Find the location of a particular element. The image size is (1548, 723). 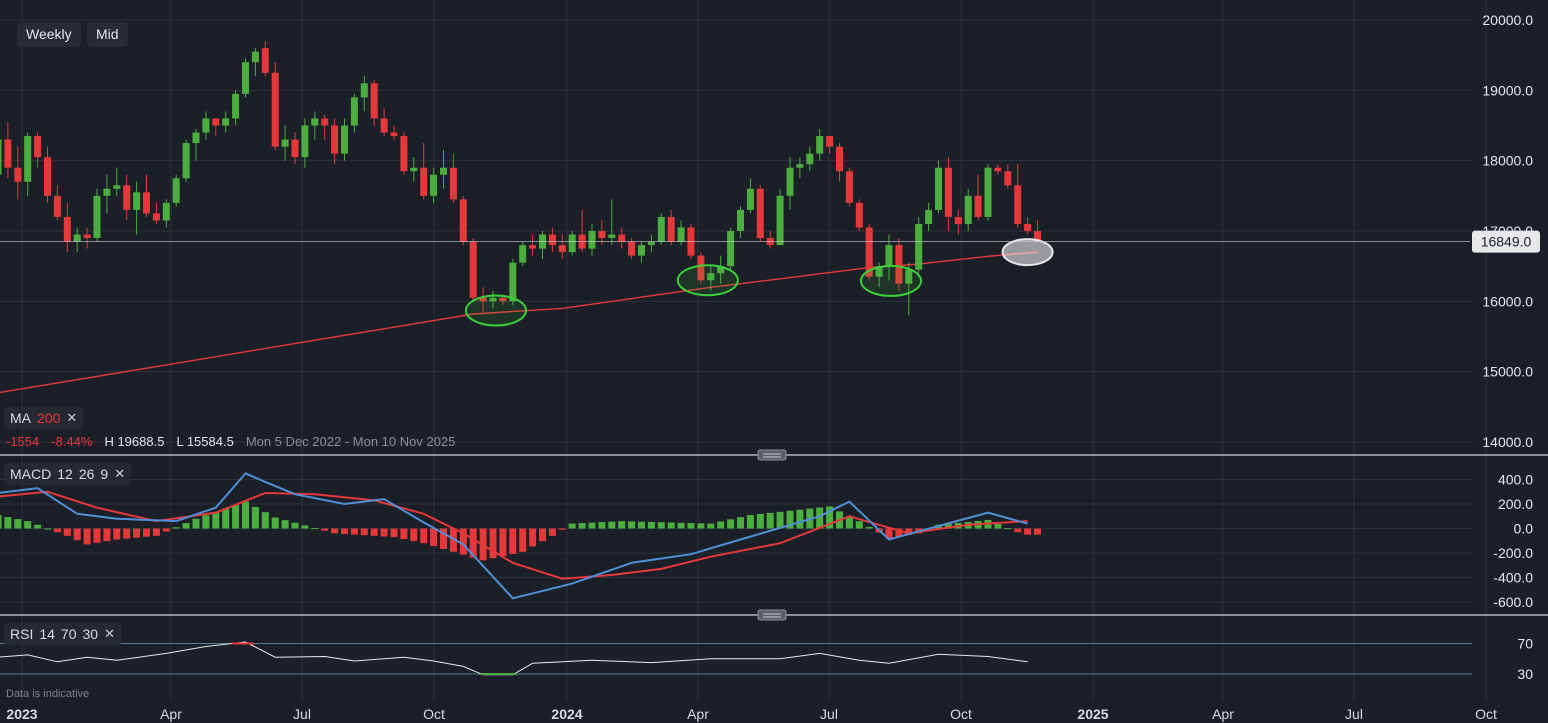

macd-tick-label: -600.0 is located at coordinates (1513, 602).